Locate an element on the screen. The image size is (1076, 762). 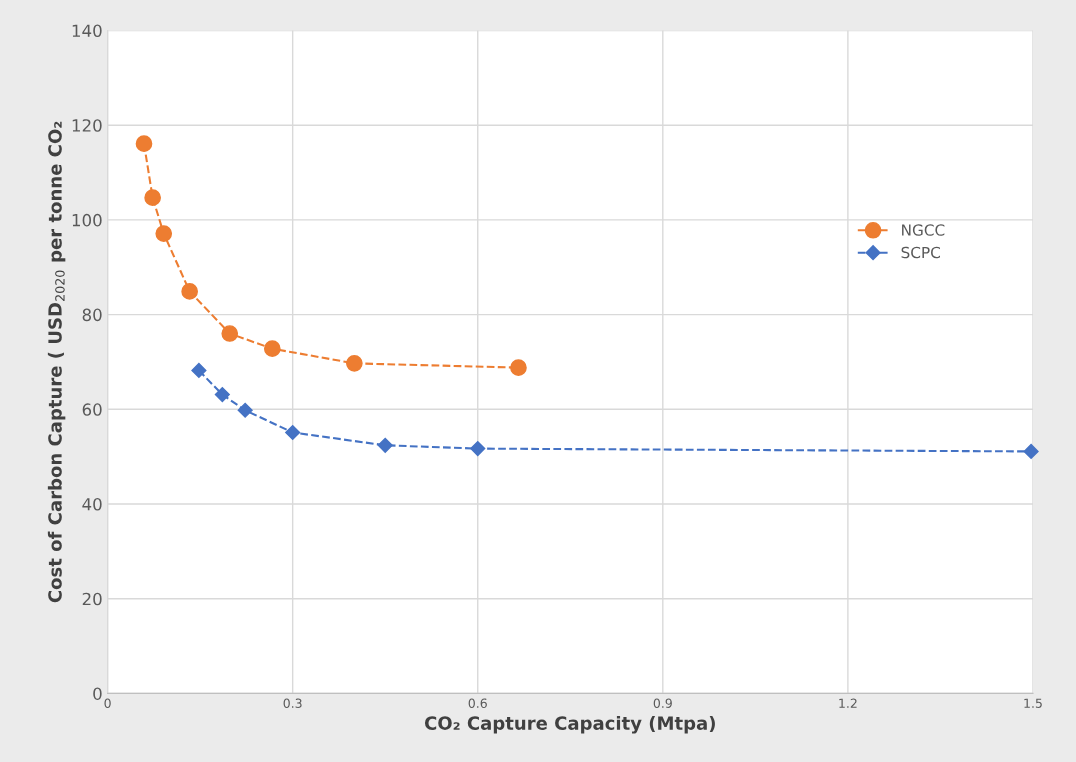
y-tick-label: 100 is located at coordinates (87, 220).